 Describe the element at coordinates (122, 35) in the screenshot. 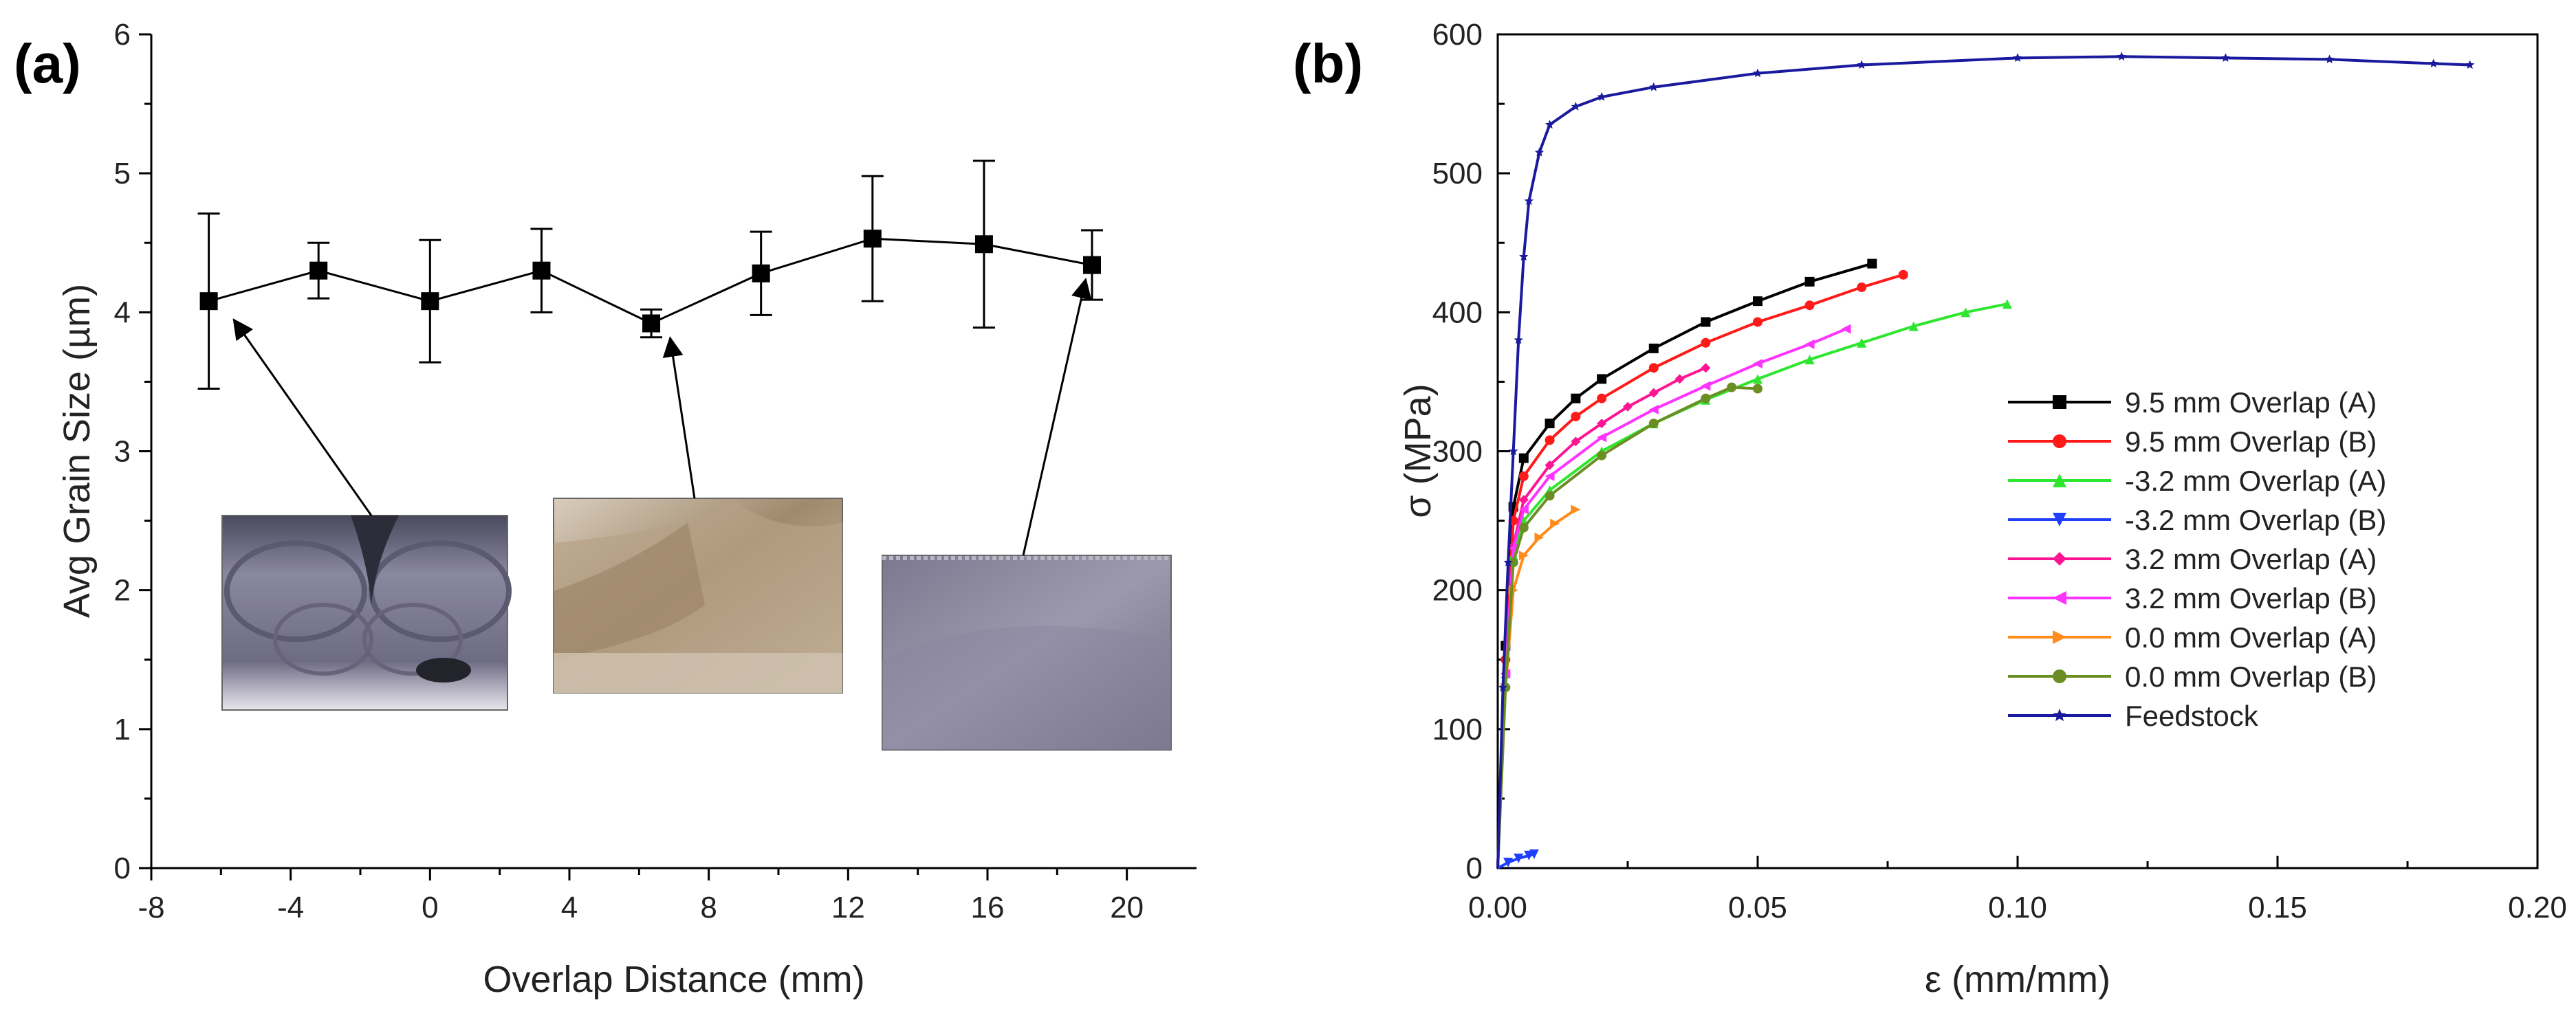

I see `y-tick-label: 6` at that location.